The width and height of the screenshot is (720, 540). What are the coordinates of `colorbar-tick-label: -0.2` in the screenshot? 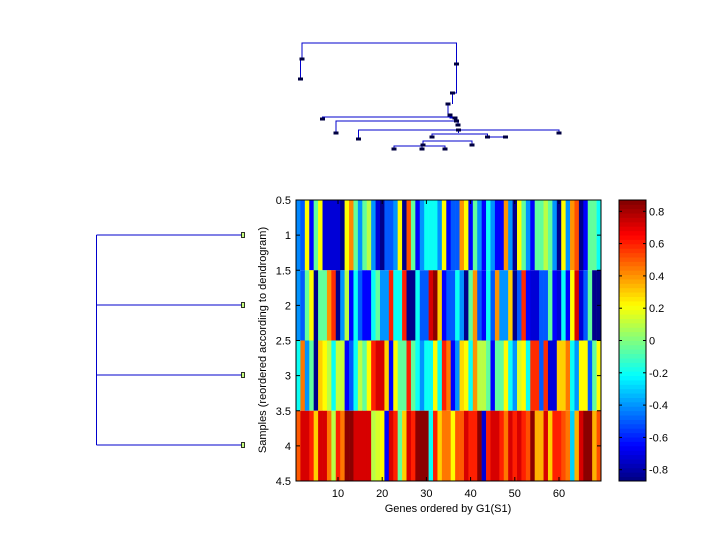 It's located at (658, 374).